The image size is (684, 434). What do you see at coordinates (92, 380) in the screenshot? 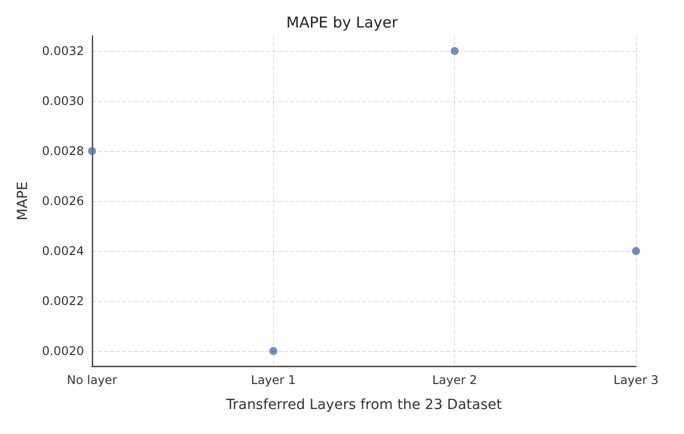
I see `x-tick-label: No layer` at bounding box center [92, 380].